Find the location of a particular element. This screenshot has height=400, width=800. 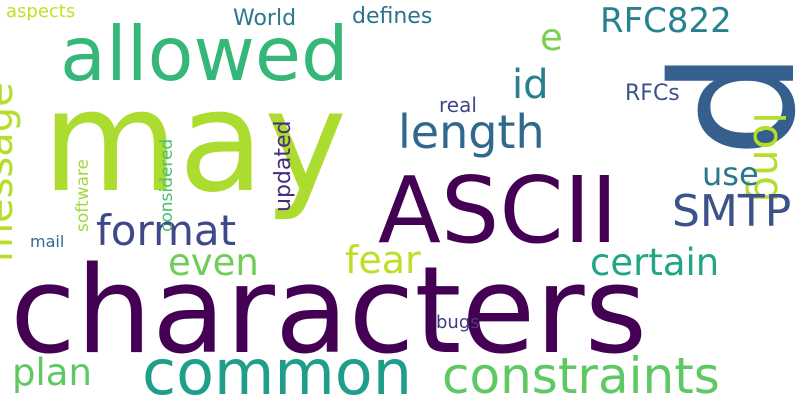

cloud-word-length: length is located at coordinates (471, 132).